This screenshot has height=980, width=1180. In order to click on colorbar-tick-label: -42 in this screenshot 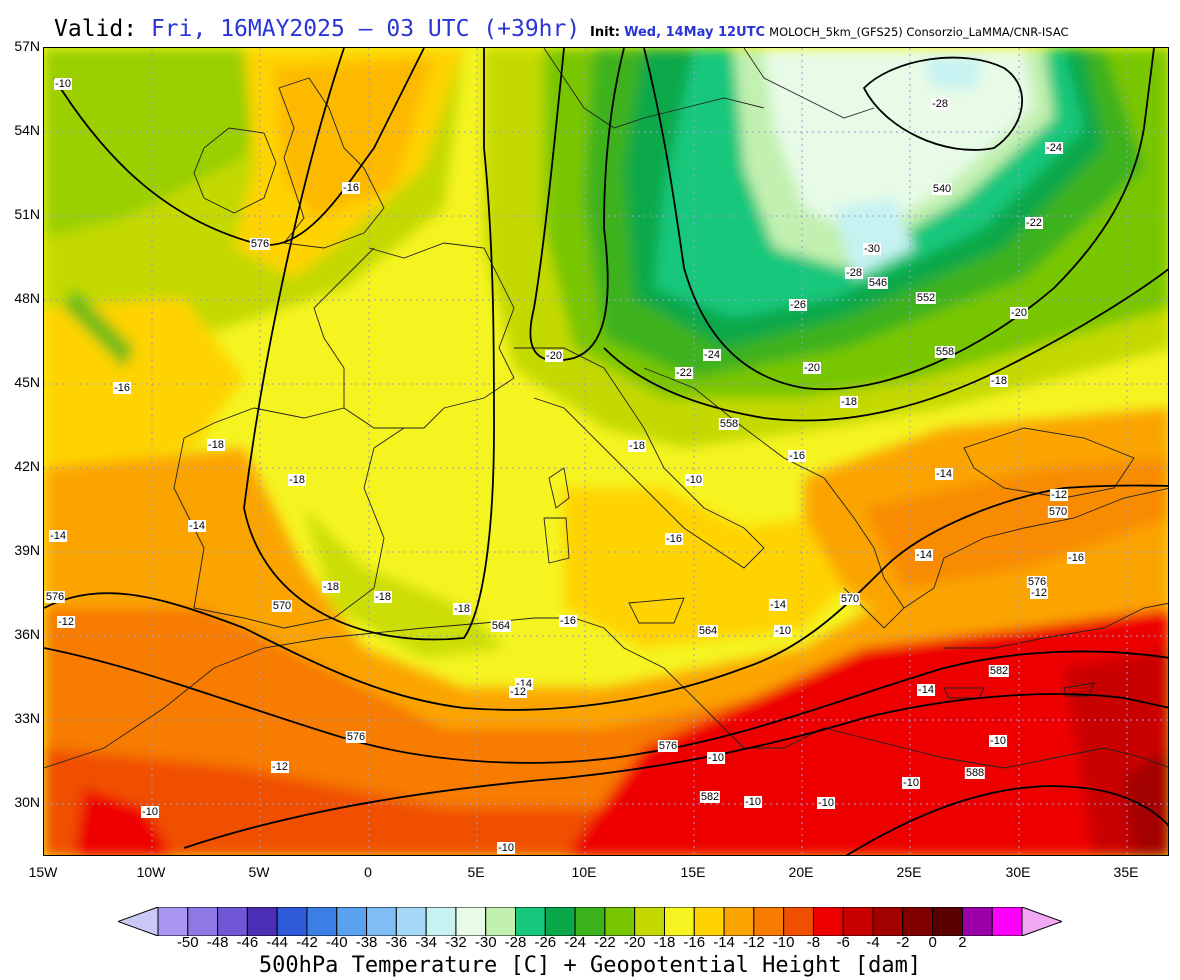, I will do `click(307, 942)`.